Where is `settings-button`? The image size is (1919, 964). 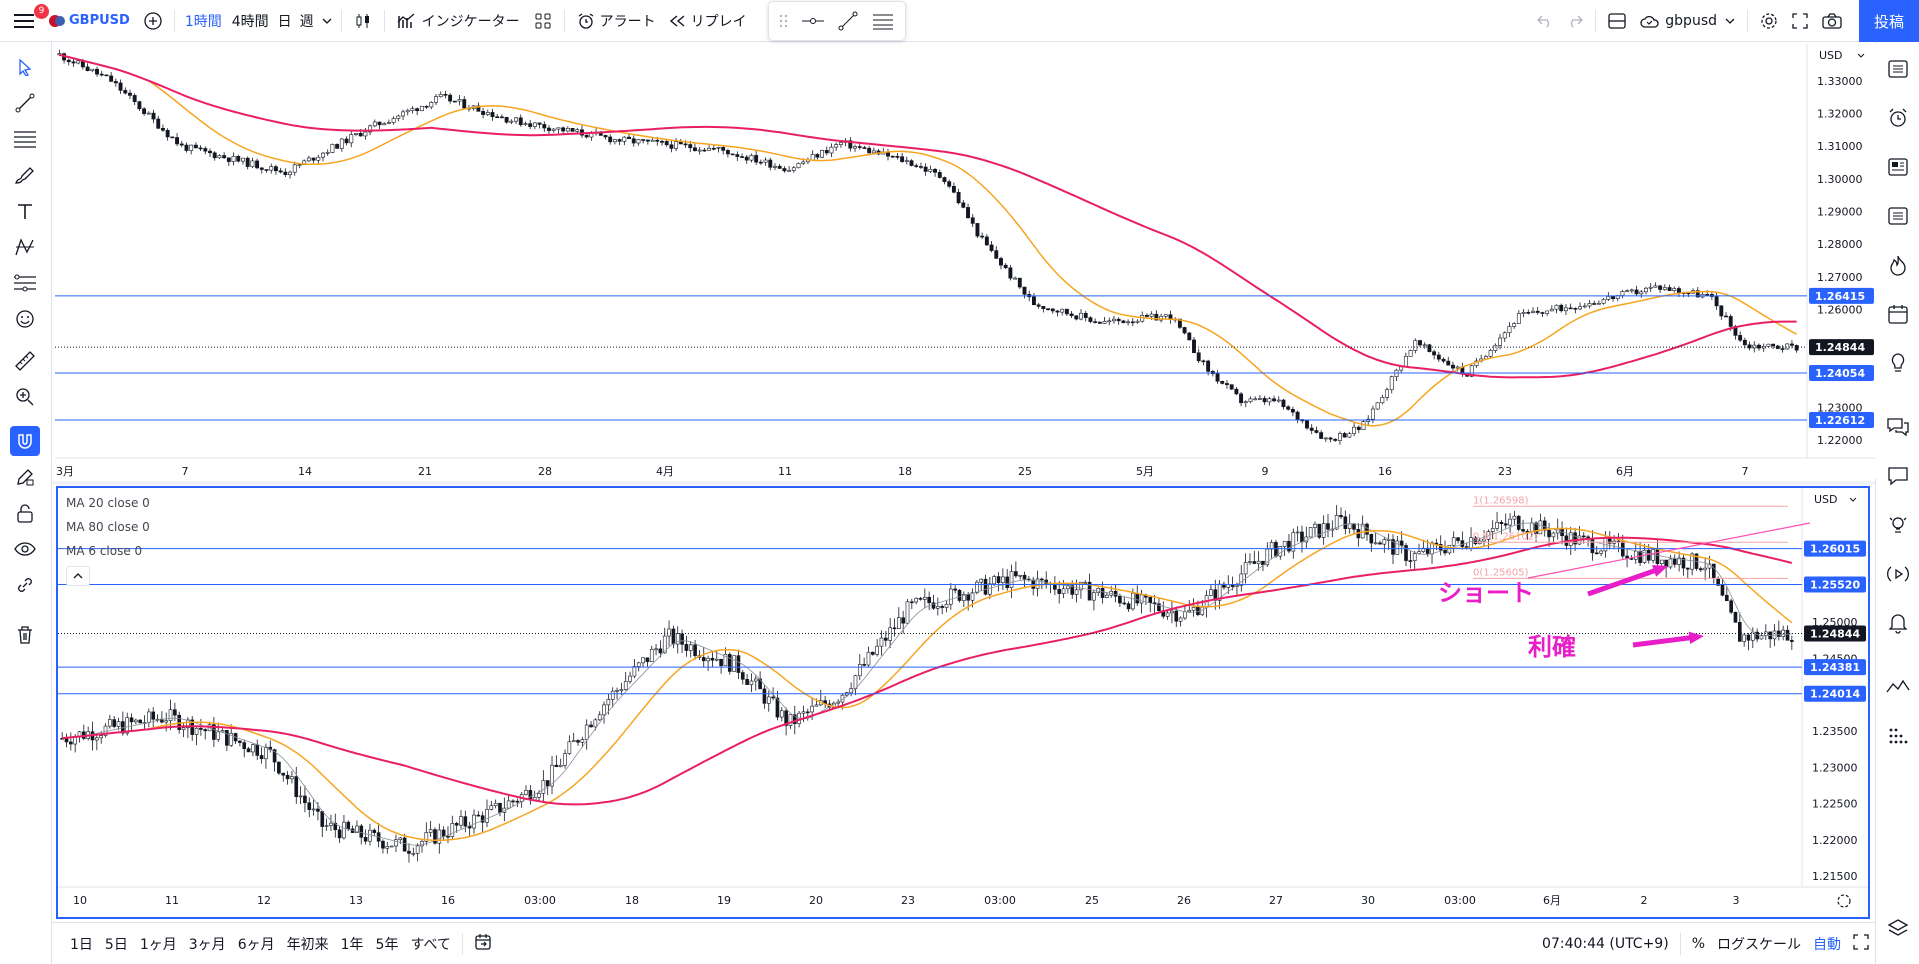 settings-button is located at coordinates (1769, 21).